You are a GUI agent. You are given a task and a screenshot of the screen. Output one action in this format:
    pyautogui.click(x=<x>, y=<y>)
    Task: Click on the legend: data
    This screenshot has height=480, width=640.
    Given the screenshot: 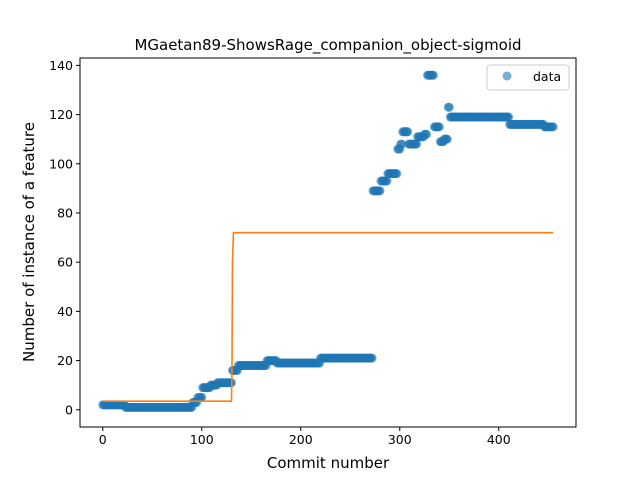 What is the action you would take?
    pyautogui.click(x=528, y=77)
    